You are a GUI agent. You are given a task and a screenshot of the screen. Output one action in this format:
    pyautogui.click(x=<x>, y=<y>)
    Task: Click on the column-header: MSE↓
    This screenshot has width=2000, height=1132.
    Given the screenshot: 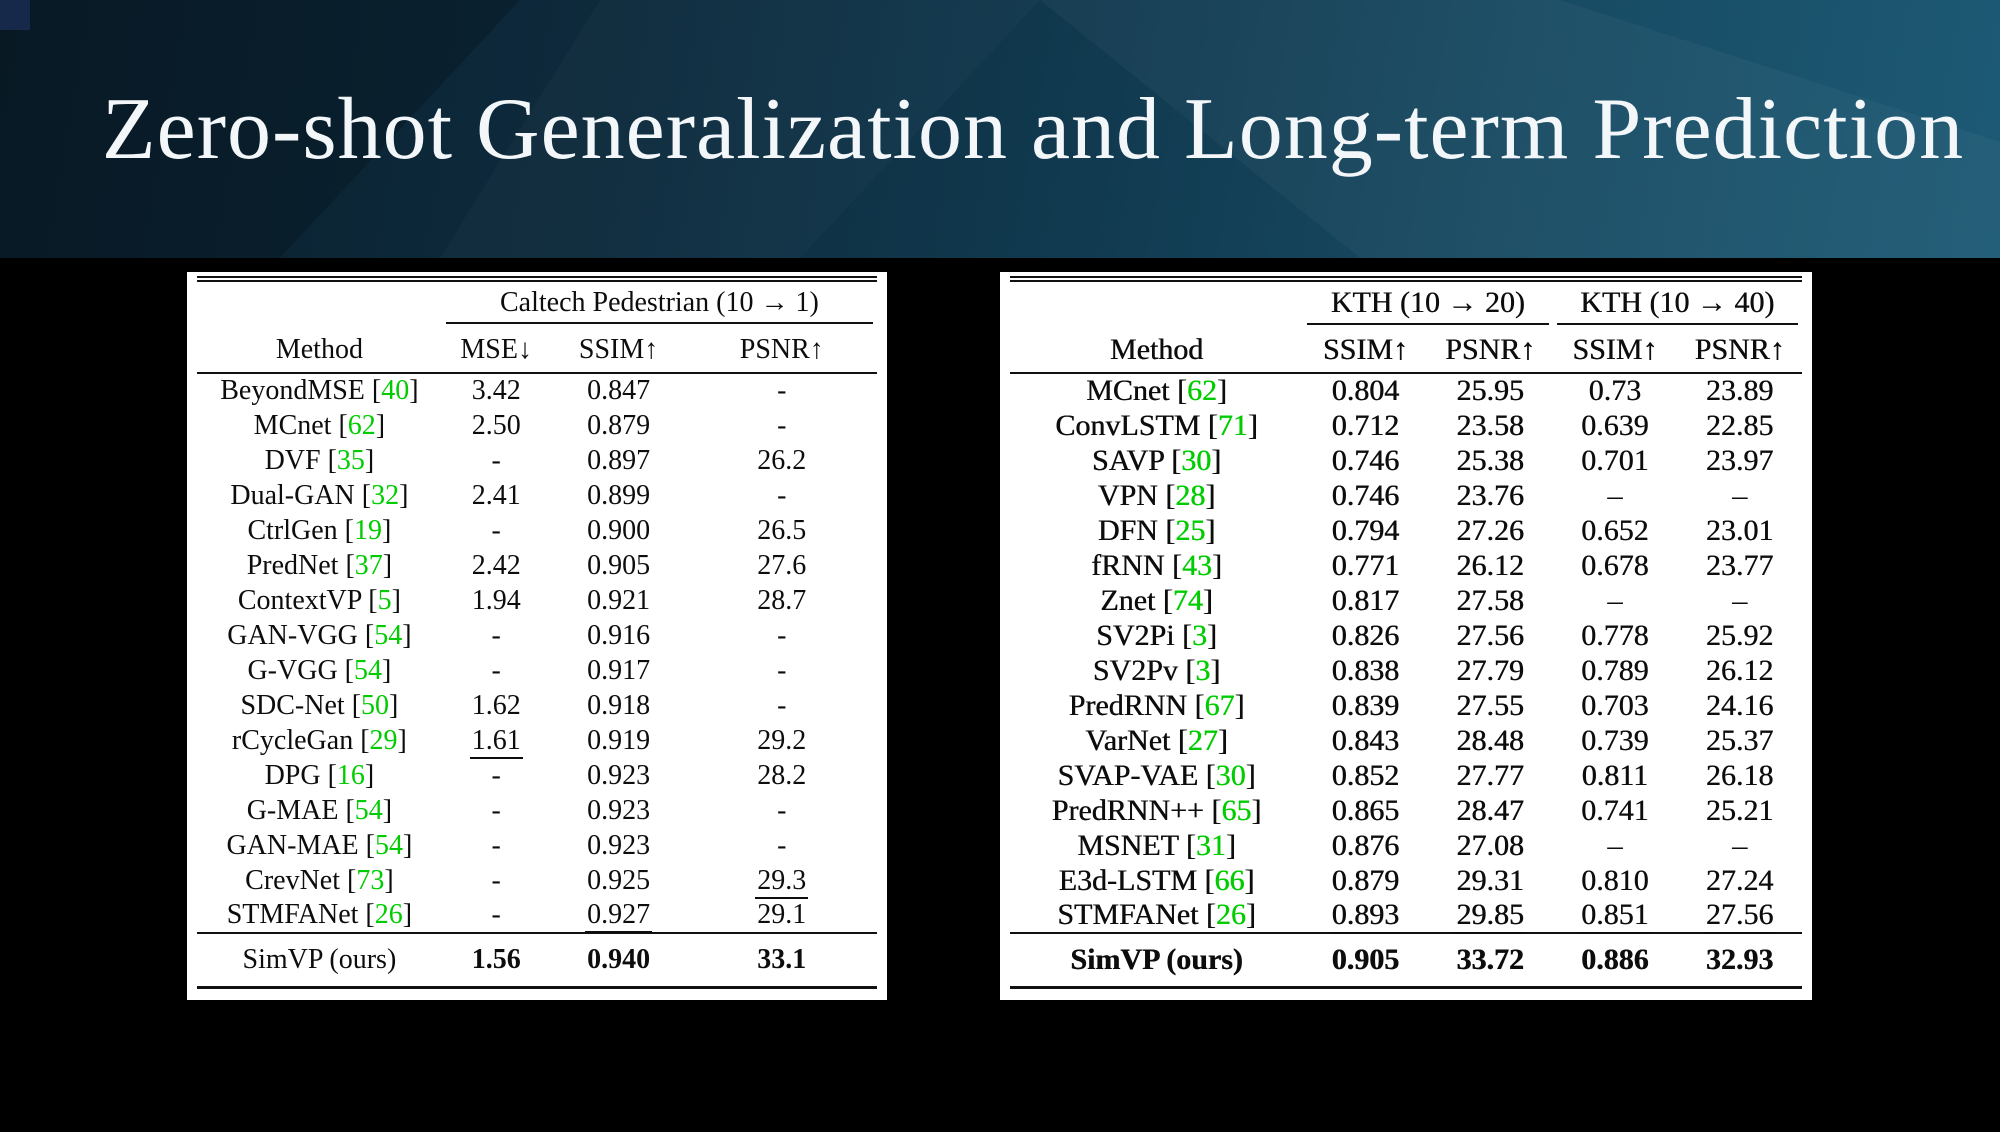 What is the action you would take?
    pyautogui.click(x=496, y=350)
    